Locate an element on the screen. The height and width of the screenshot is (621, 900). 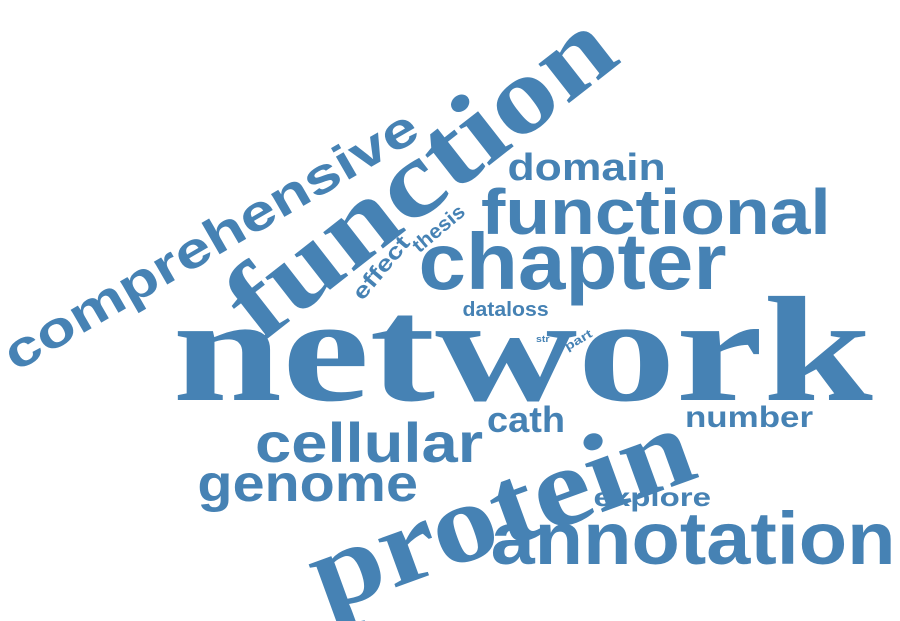
word-domain: domain is located at coordinates (586, 168).